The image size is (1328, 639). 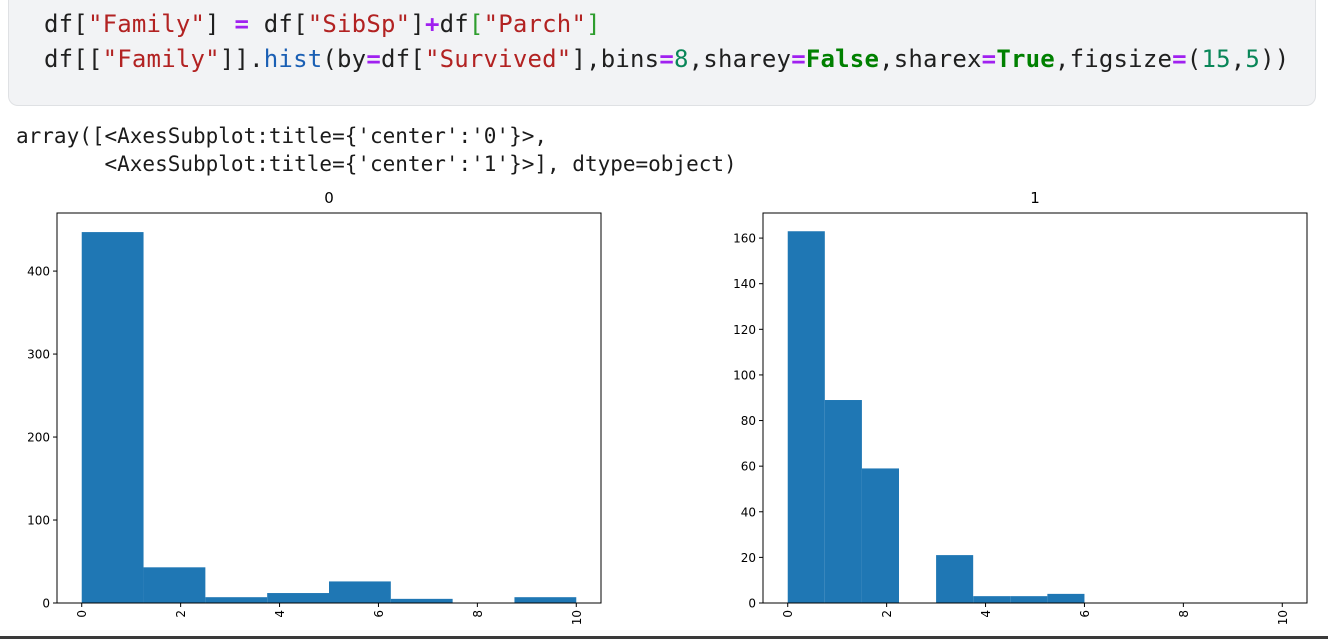 What do you see at coordinates (1275, 59) in the screenshot?
I see `code-token: ))` at bounding box center [1275, 59].